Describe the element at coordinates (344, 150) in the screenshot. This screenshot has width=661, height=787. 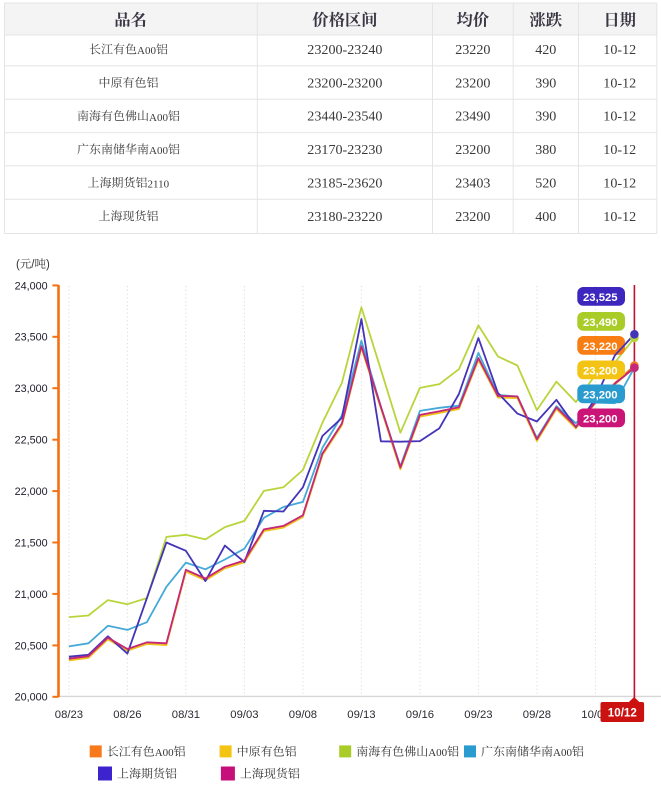
I see `svg-text: 23170-23230` at that location.